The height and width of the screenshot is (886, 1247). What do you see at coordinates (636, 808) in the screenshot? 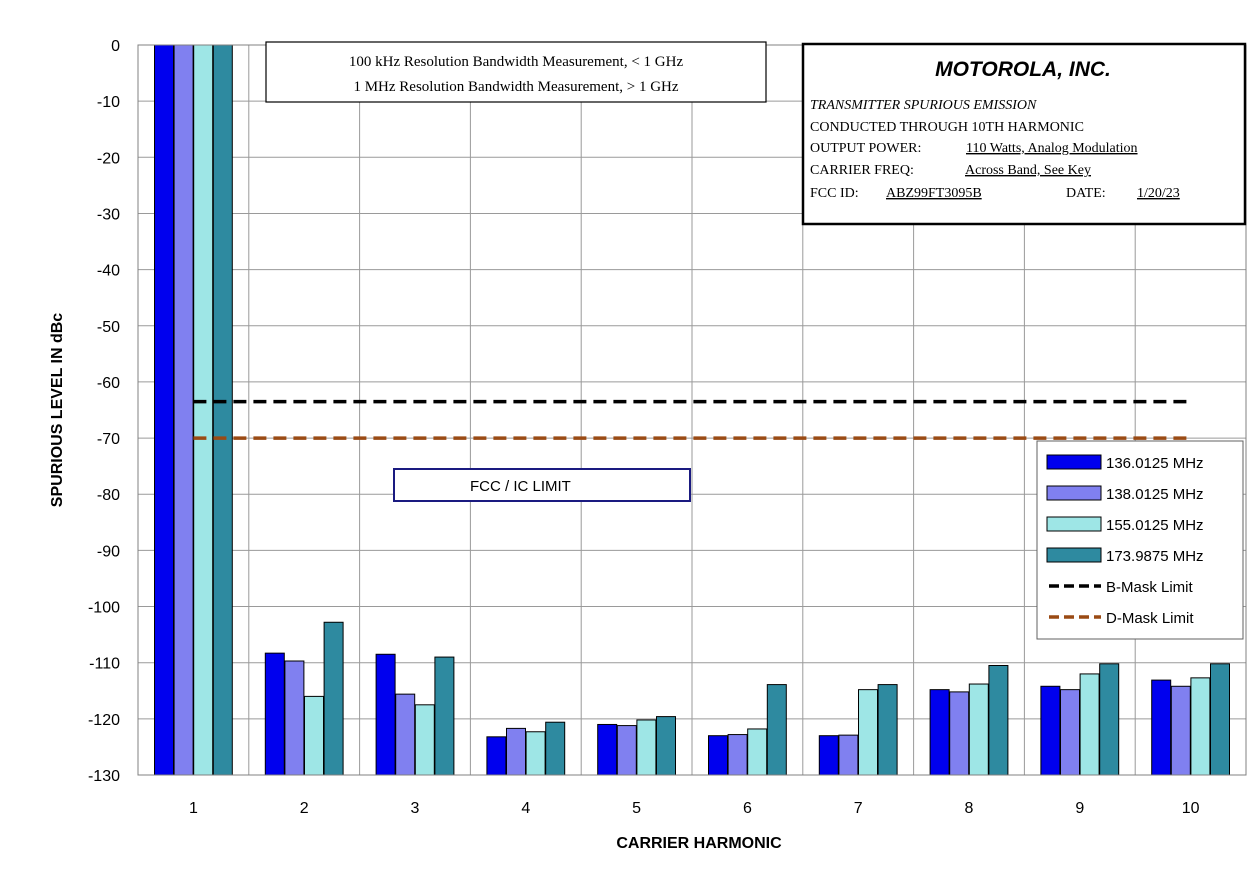
I see `x-tick-label: 5` at bounding box center [636, 808].